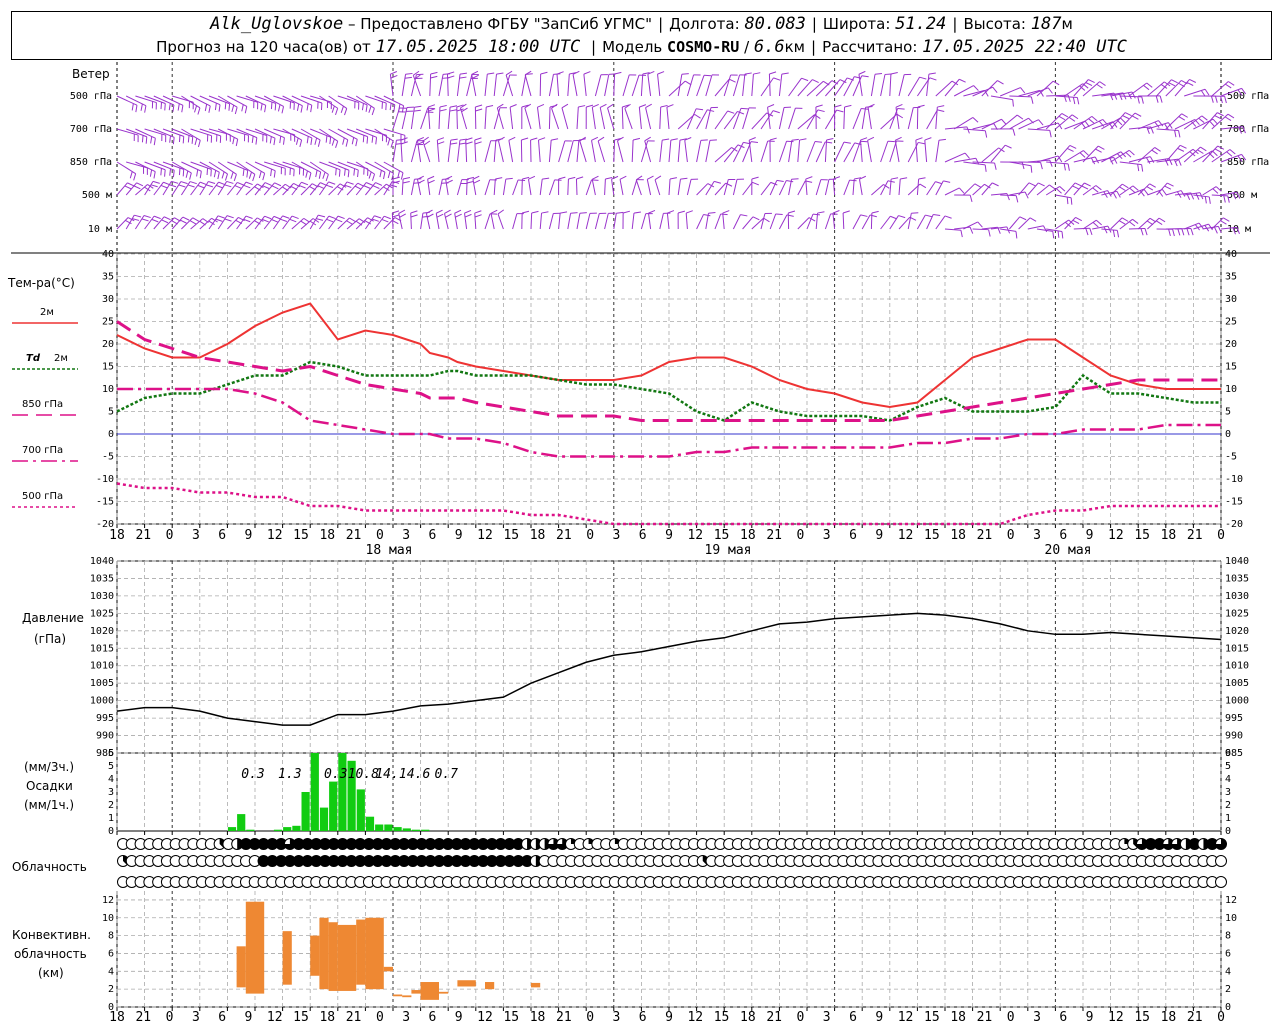 Image resolution: width=1280 pixels, height=1024 pixels. I want to click on temp-xtick-label: 18, so click(117, 535).